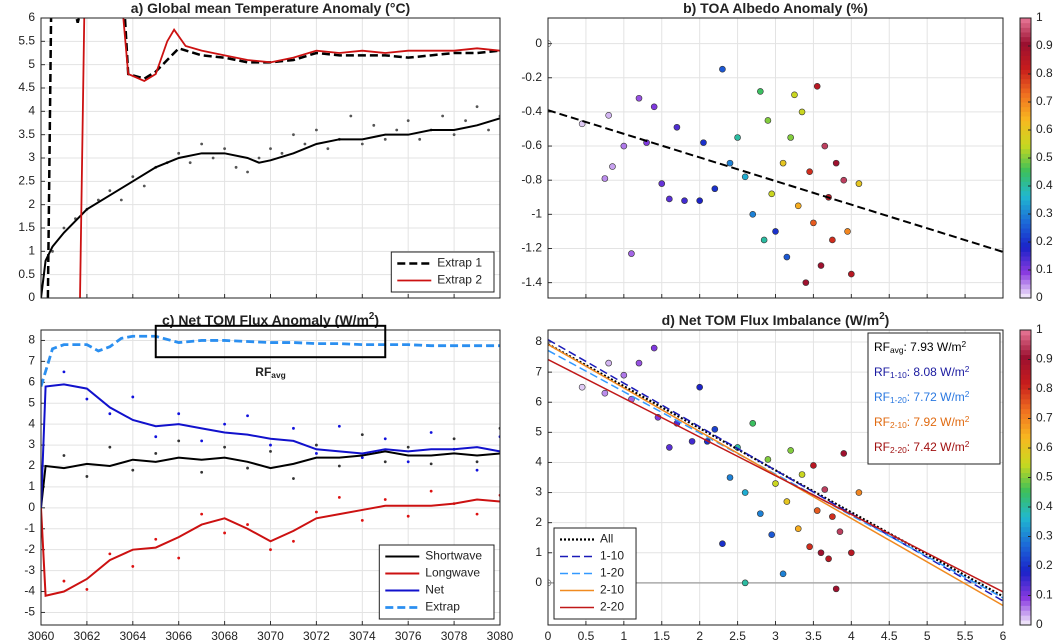  Describe the element at coordinates (936, 422) in the screenshot. I see `text-part: : 7.92 W/m` at that location.